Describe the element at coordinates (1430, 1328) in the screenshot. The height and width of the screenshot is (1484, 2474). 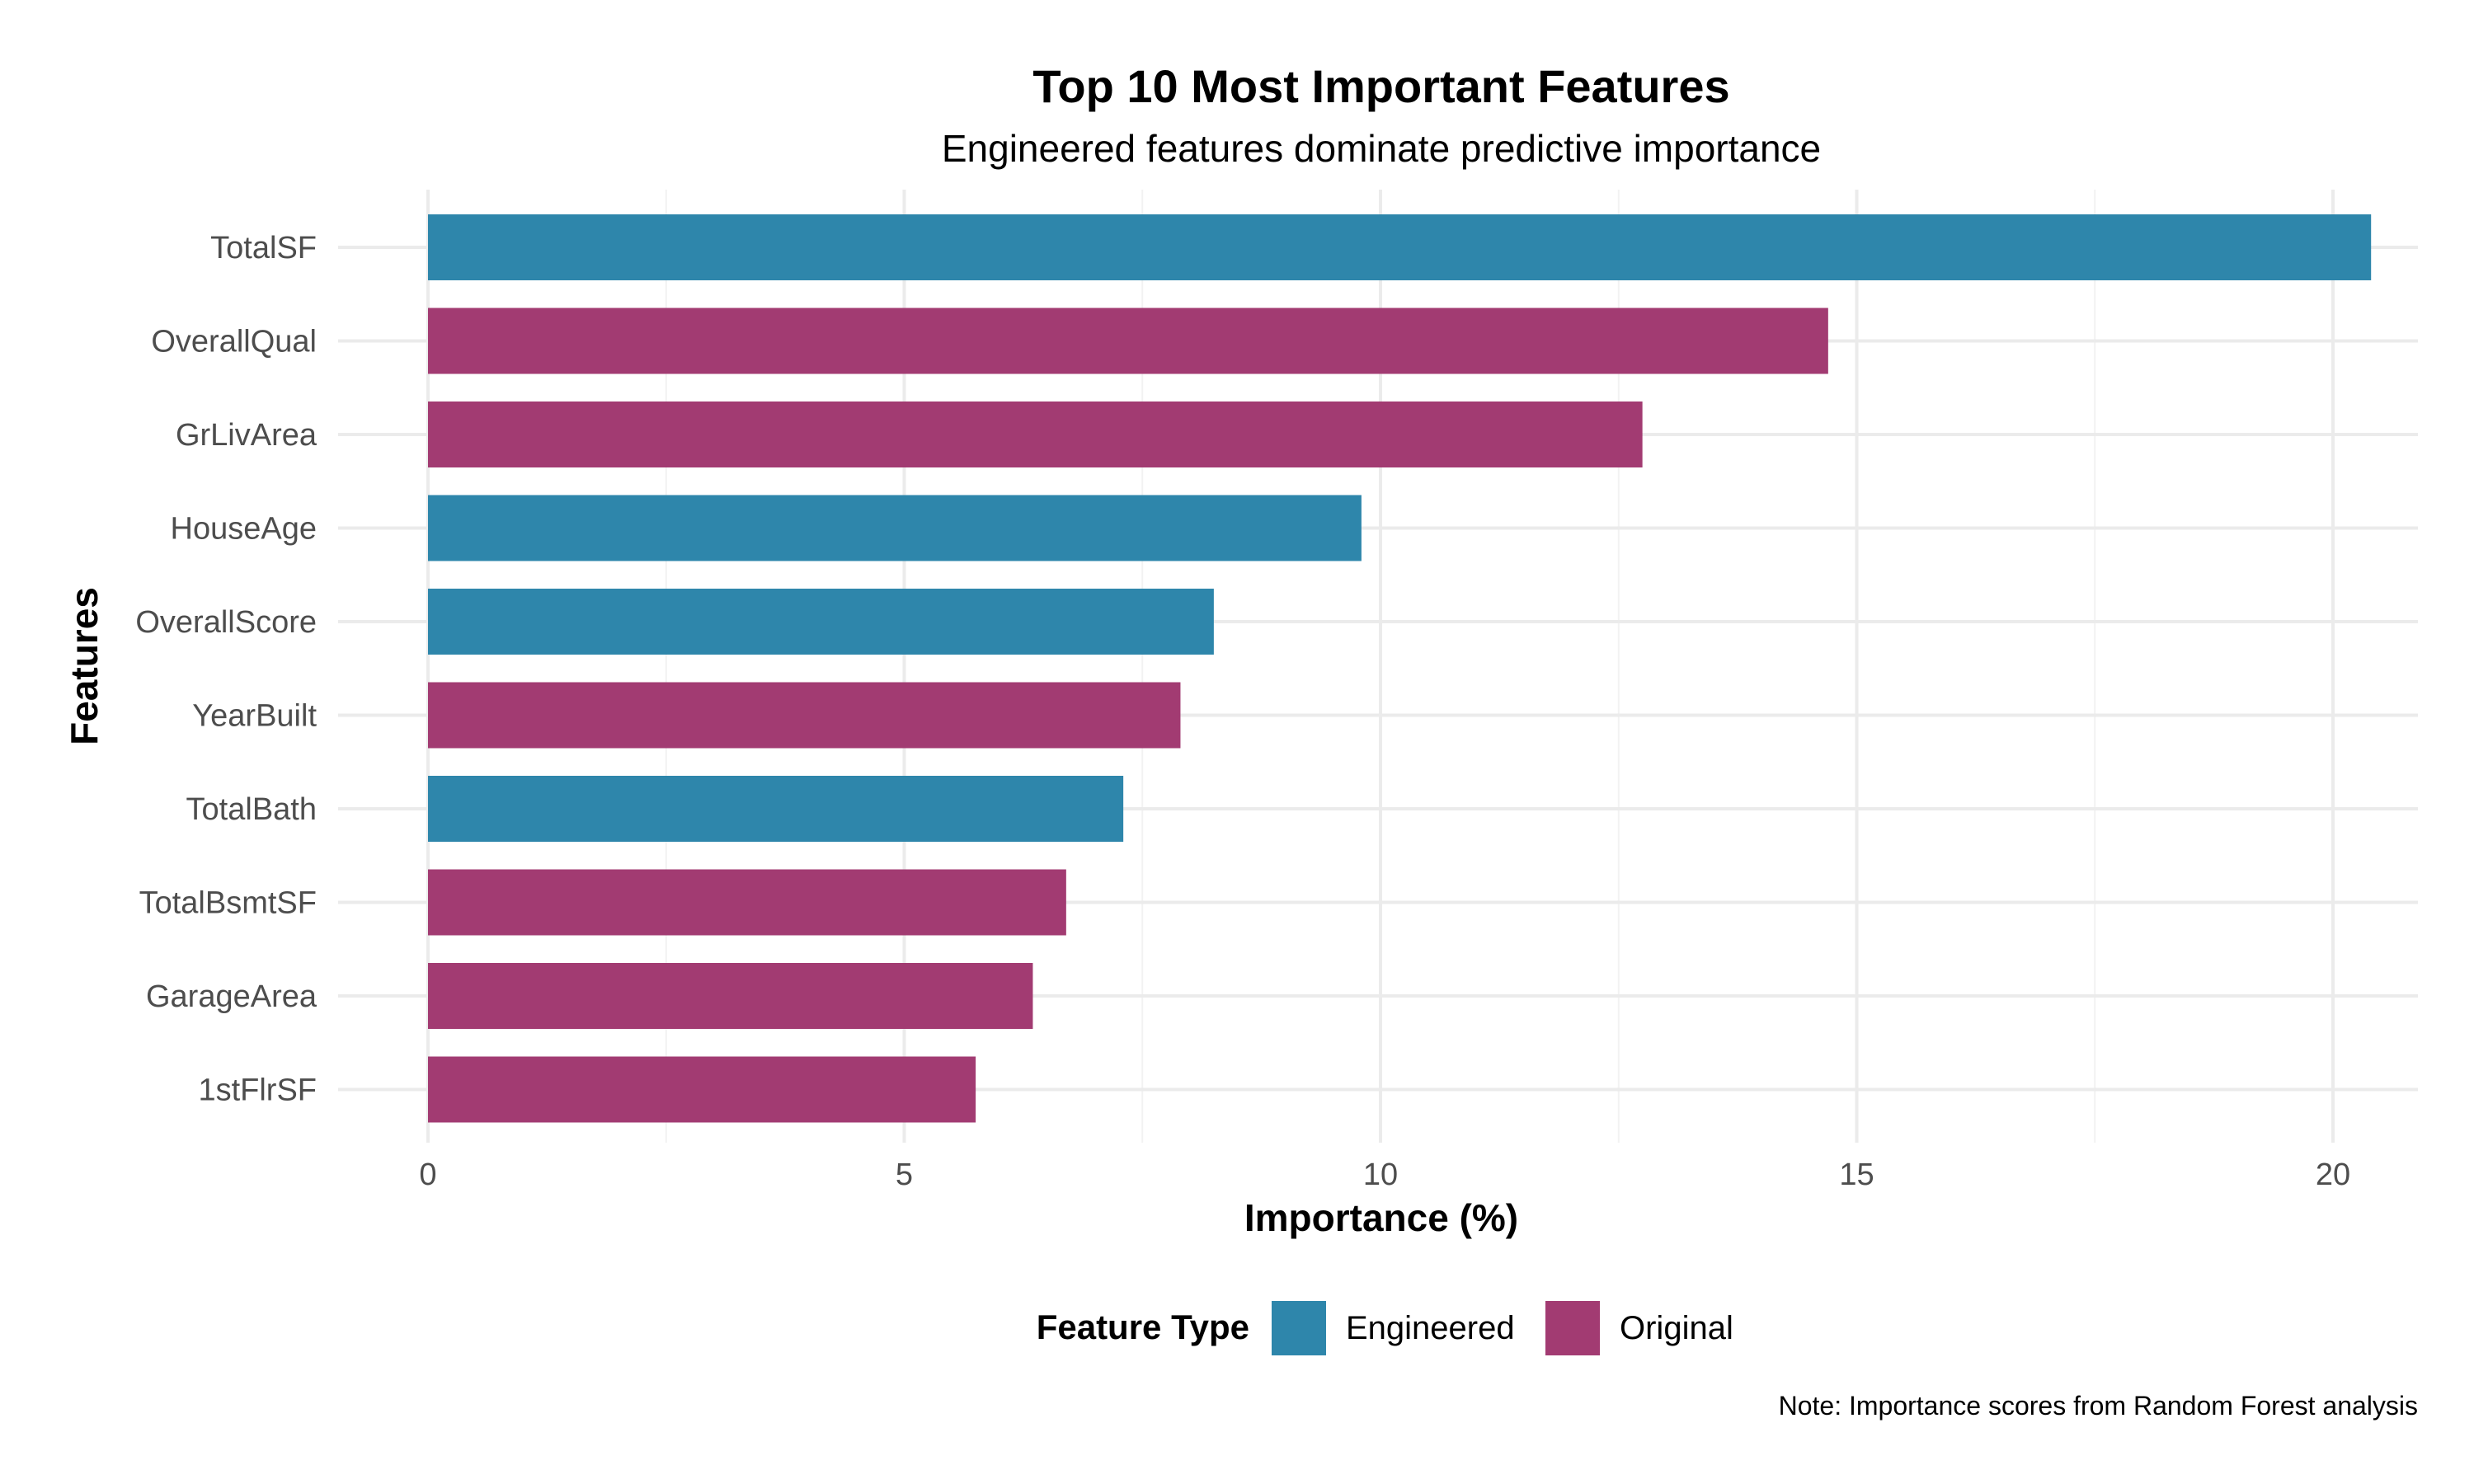
I see `legend-label-engineered: Engineered` at that location.